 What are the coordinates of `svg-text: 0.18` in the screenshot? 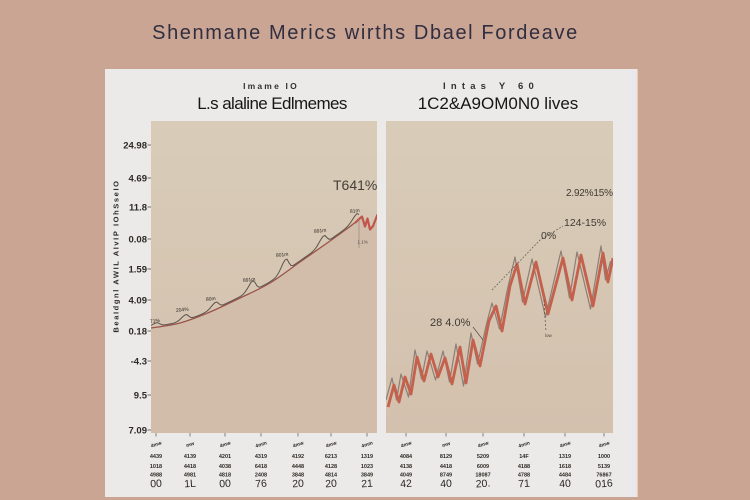 It's located at (138, 332).